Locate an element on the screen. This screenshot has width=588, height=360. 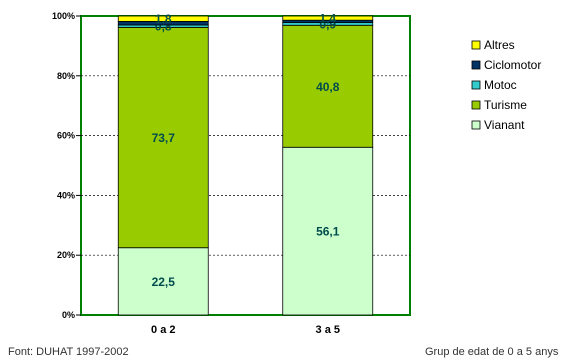
legend-label: Vianant is located at coordinates (504, 125).